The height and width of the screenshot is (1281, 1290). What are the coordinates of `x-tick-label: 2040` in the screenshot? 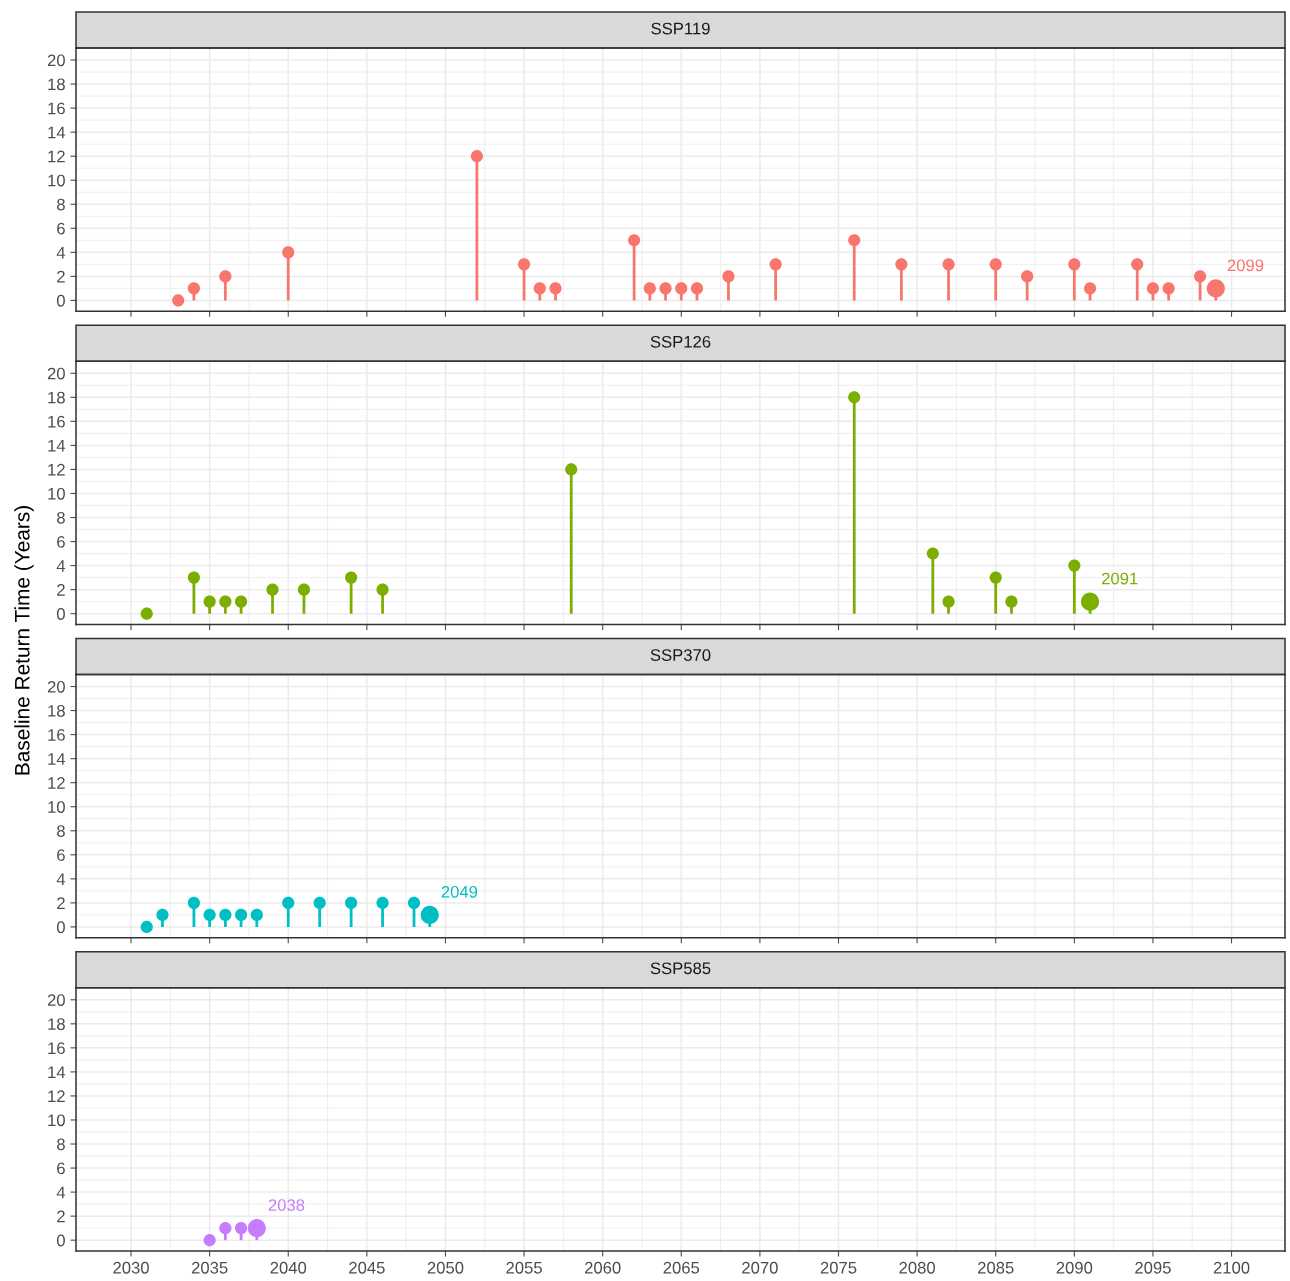 It's located at (288, 1267).